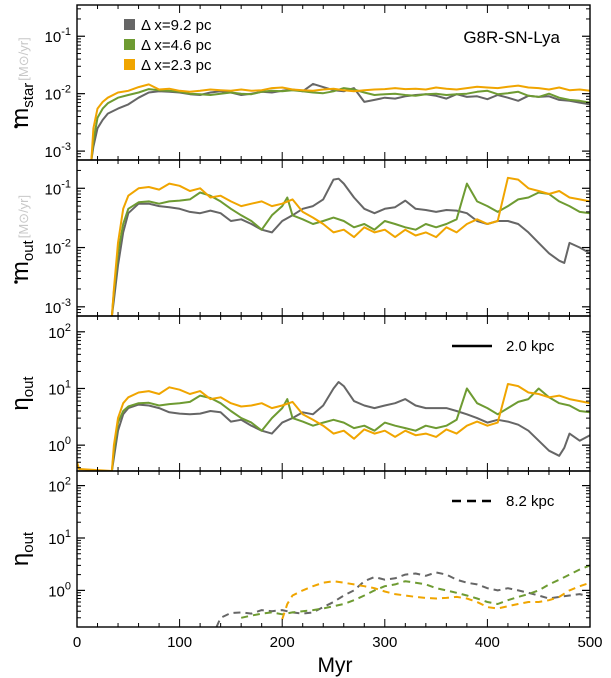  I want to click on x-tick-label-1: 100, so click(179, 642).